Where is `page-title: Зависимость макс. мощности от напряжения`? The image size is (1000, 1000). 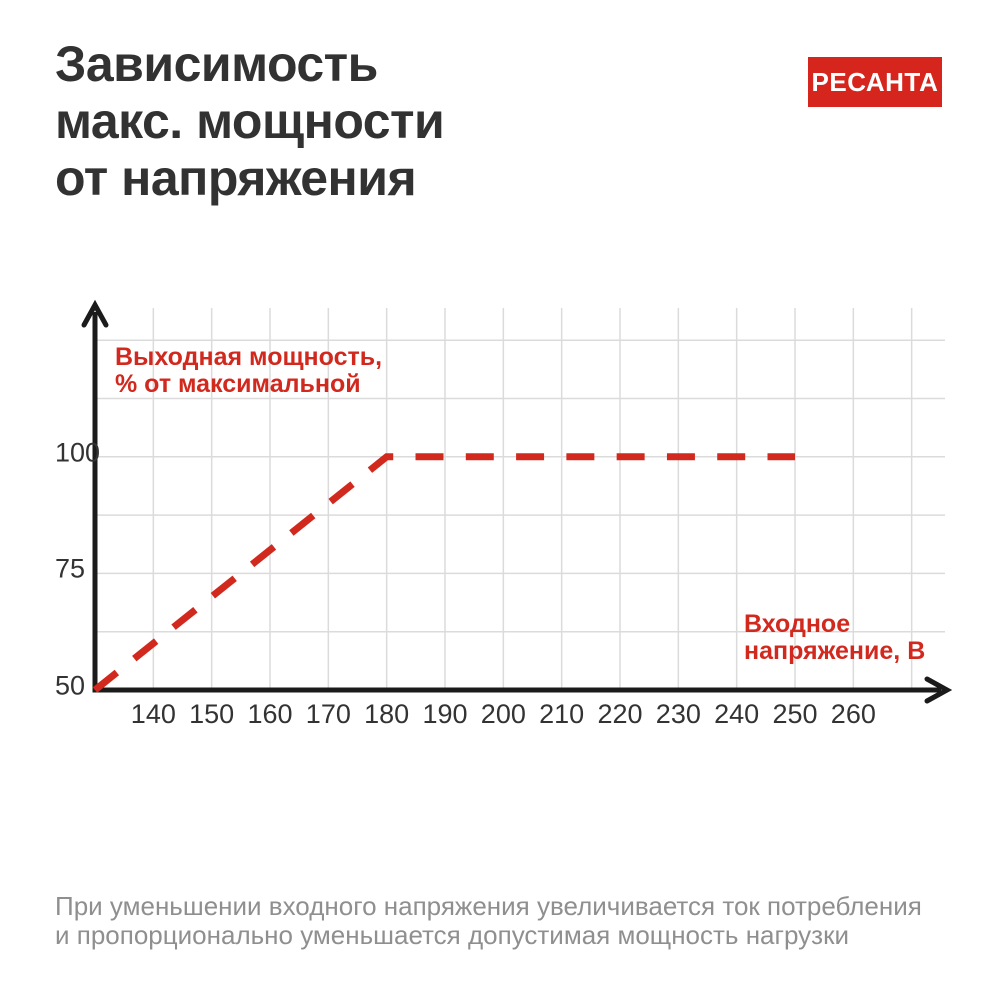 page-title: Зависимость макс. мощности от напряжения is located at coordinates (250, 121).